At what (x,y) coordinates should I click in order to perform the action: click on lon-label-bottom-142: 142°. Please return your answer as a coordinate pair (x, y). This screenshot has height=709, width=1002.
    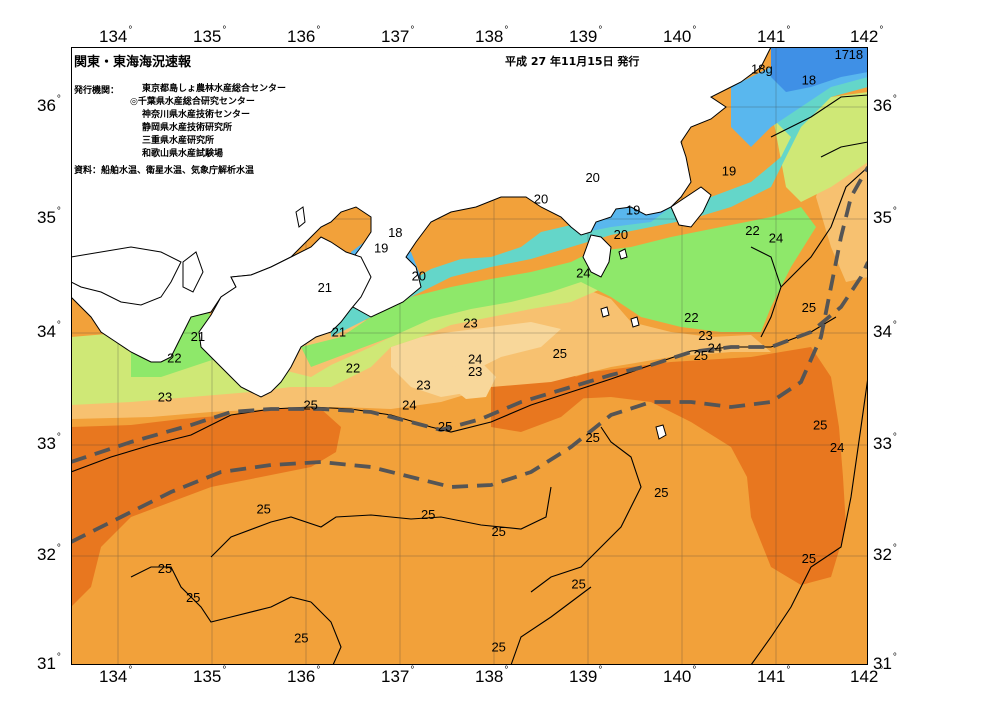
    Looking at the image, I should click on (867, 675).